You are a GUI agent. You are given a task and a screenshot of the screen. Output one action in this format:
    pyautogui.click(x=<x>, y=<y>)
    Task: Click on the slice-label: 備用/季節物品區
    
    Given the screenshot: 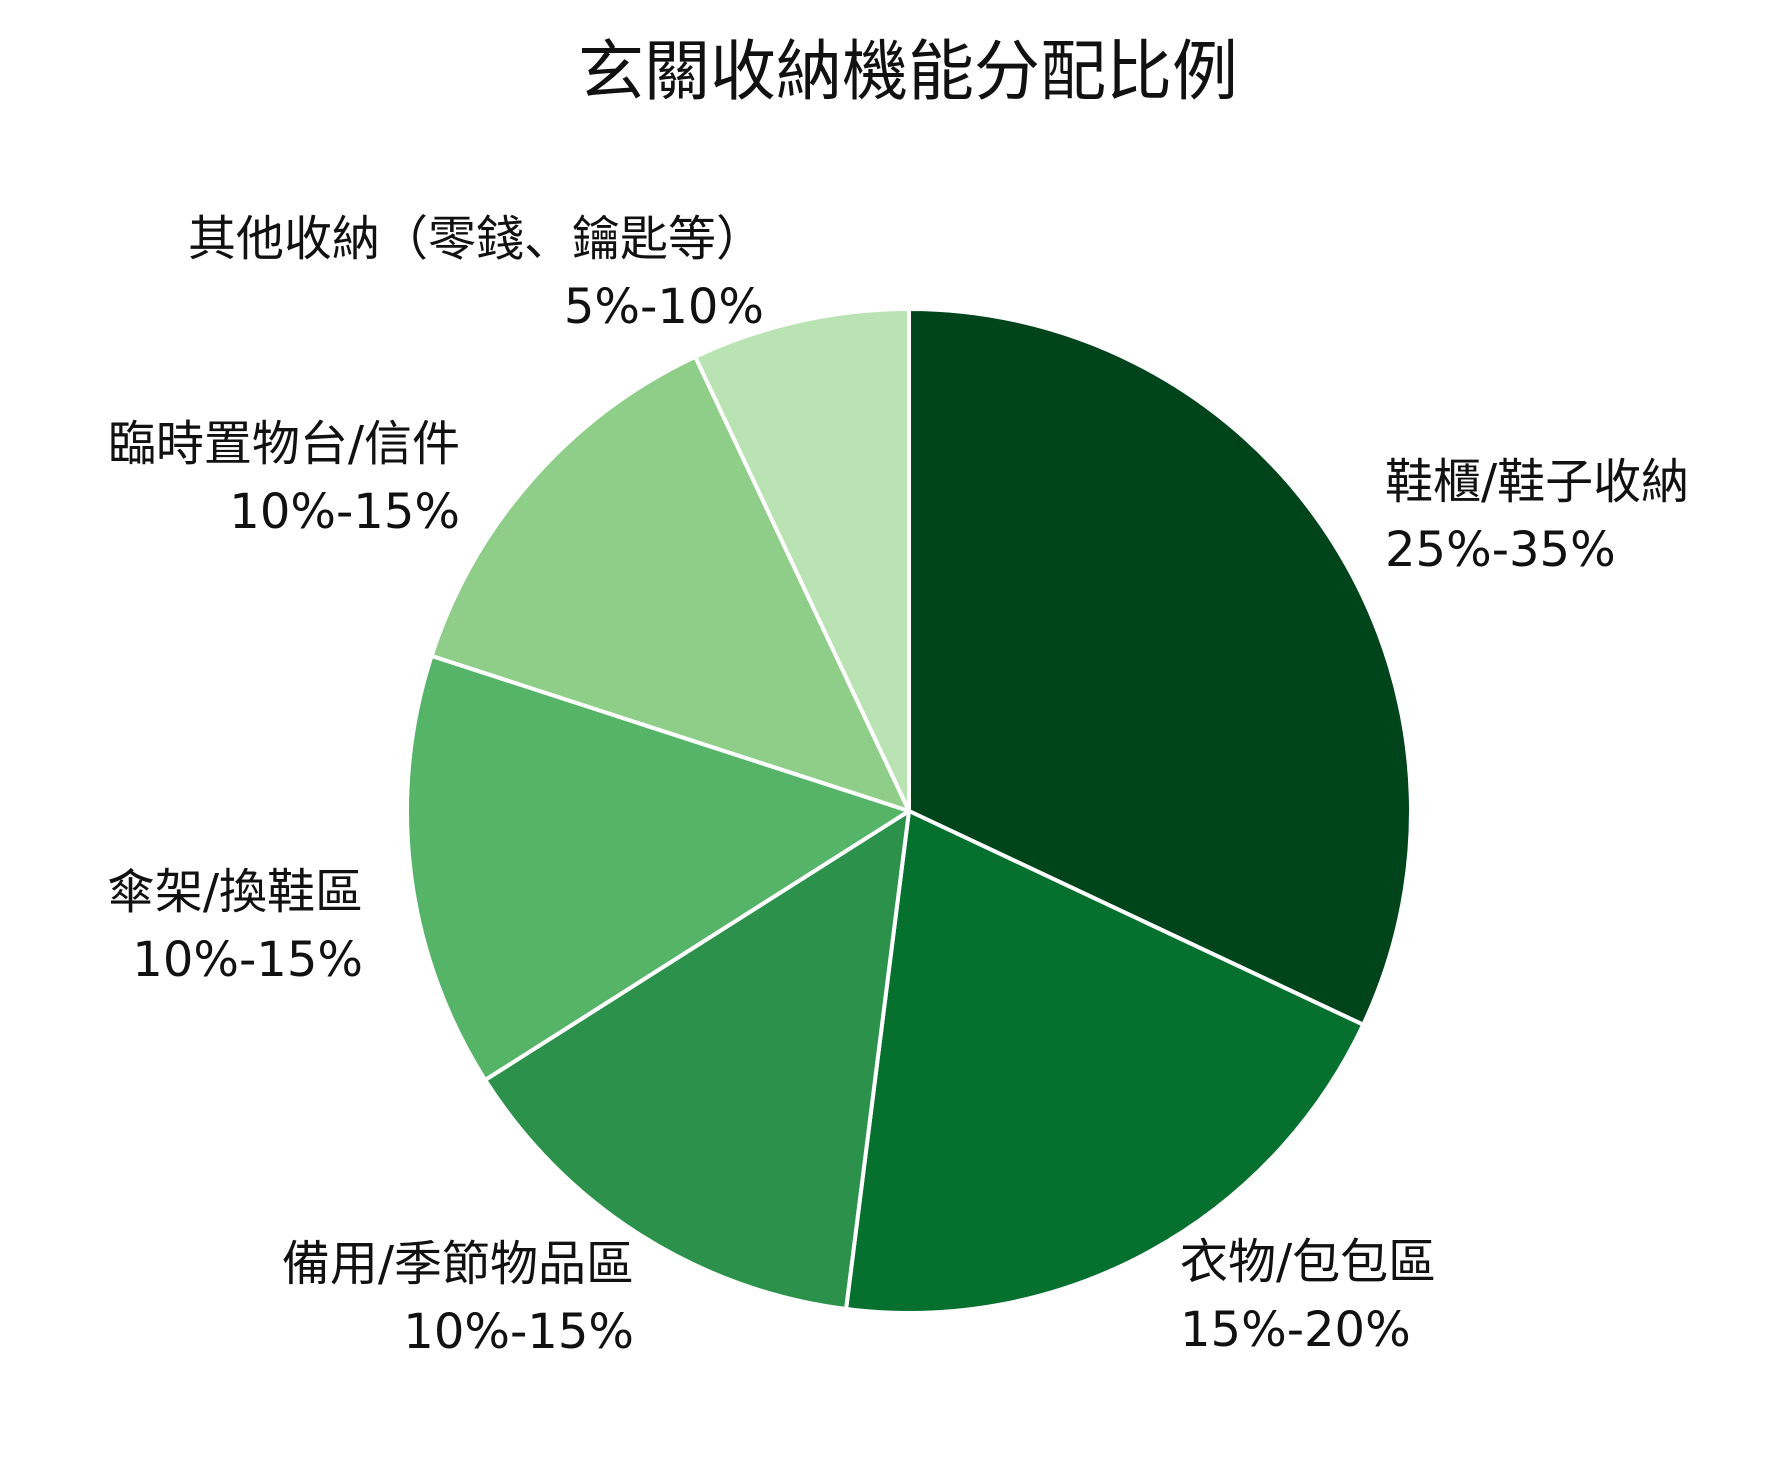 What is the action you would take?
    pyautogui.click(x=458, y=1264)
    